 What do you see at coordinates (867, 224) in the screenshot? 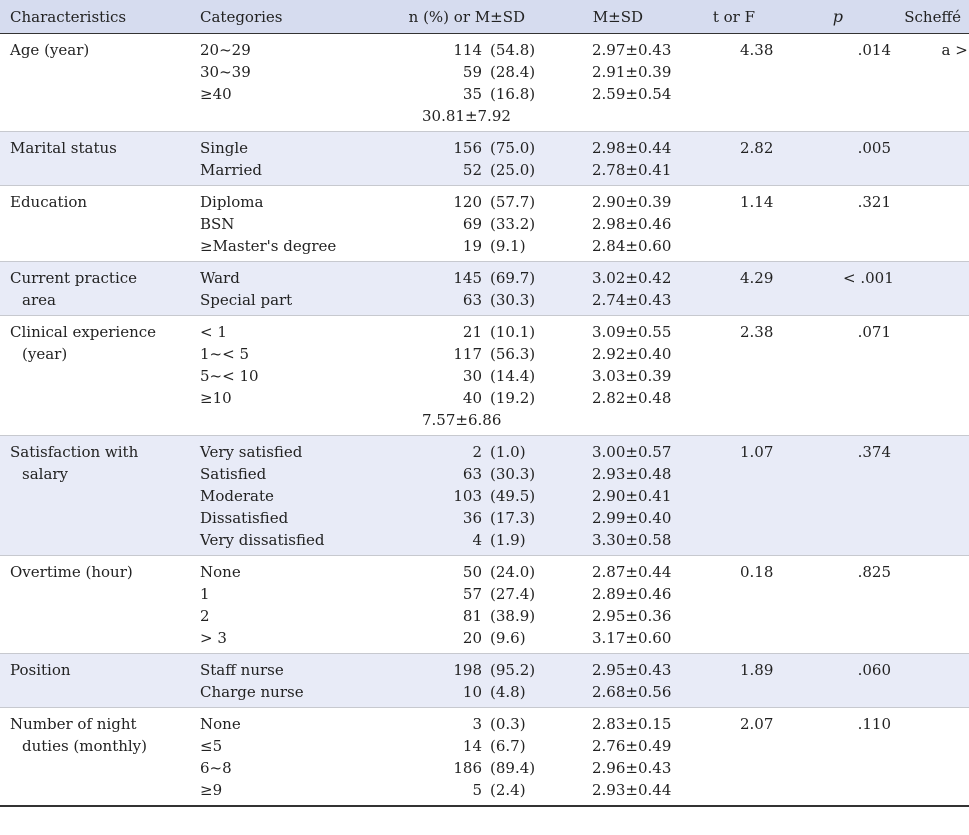
I see `p-value-cell: .321` at bounding box center [867, 224].